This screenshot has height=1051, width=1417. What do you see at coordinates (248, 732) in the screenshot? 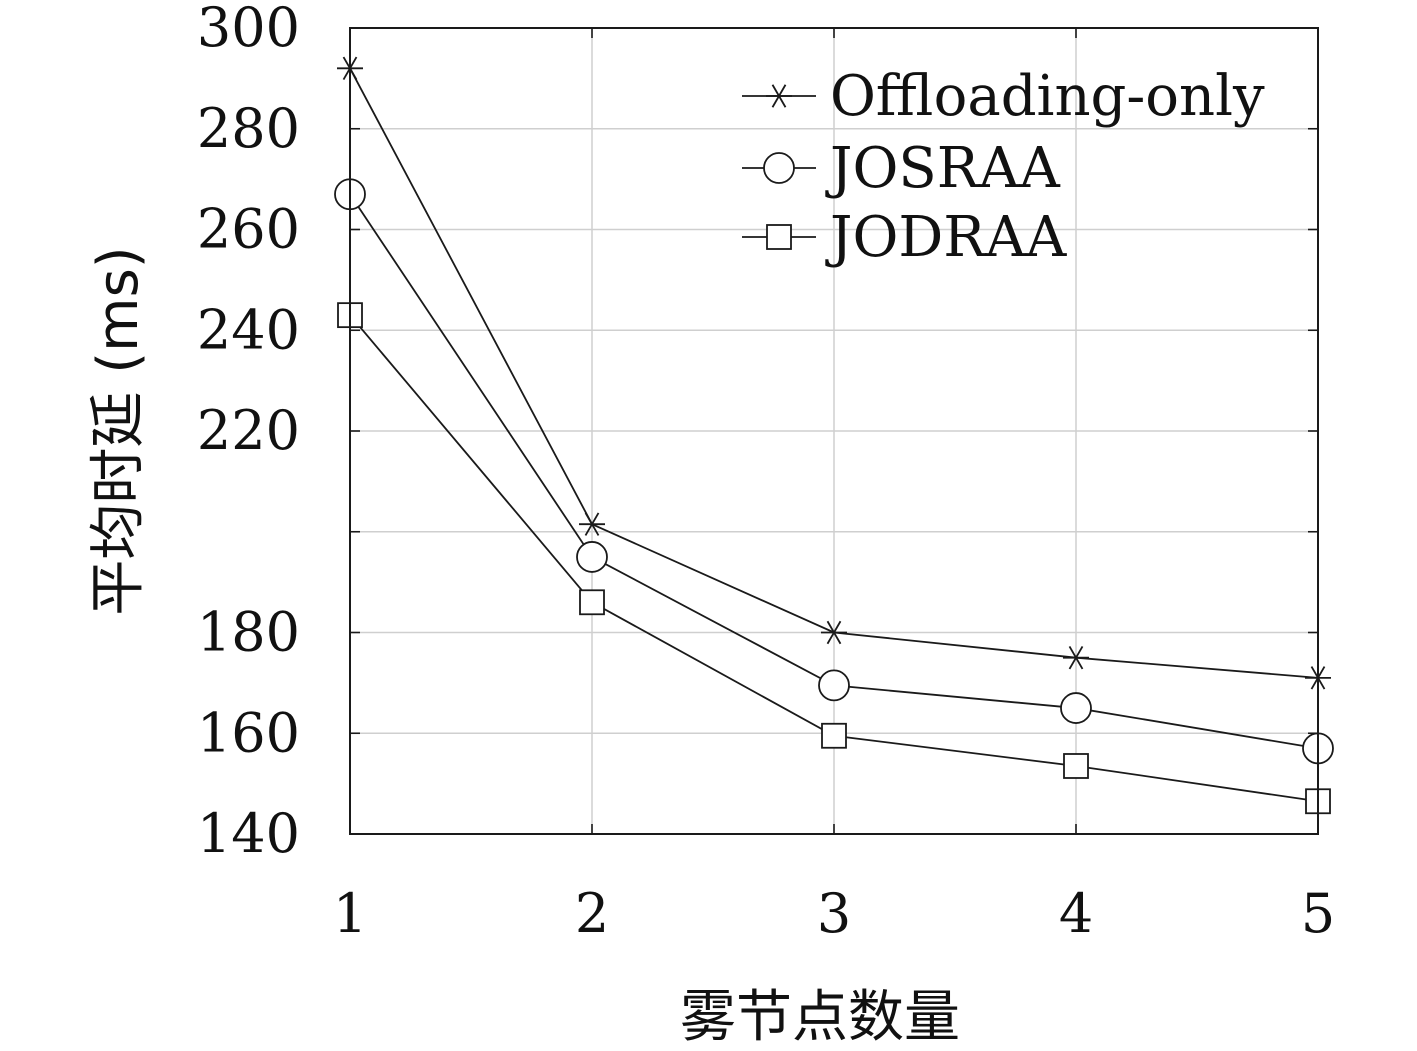
I see `y-tick-label: 160` at bounding box center [248, 732].